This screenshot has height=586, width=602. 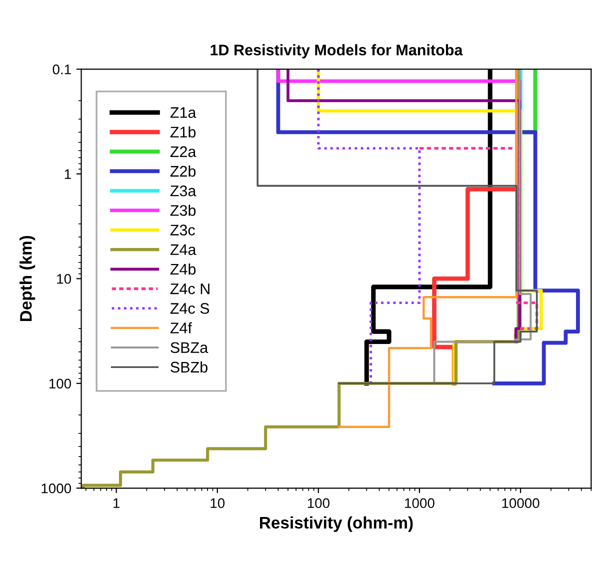 I want to click on legend-label: Z2b, so click(x=183, y=171).